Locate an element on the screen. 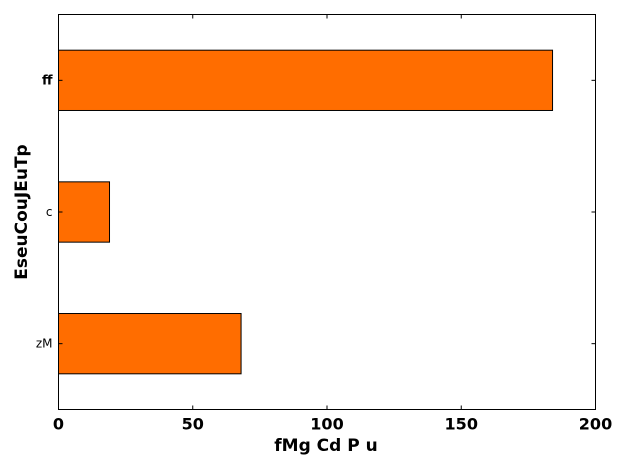 The width and height of the screenshot is (624, 468). y-tick-label: ff is located at coordinates (47, 80).